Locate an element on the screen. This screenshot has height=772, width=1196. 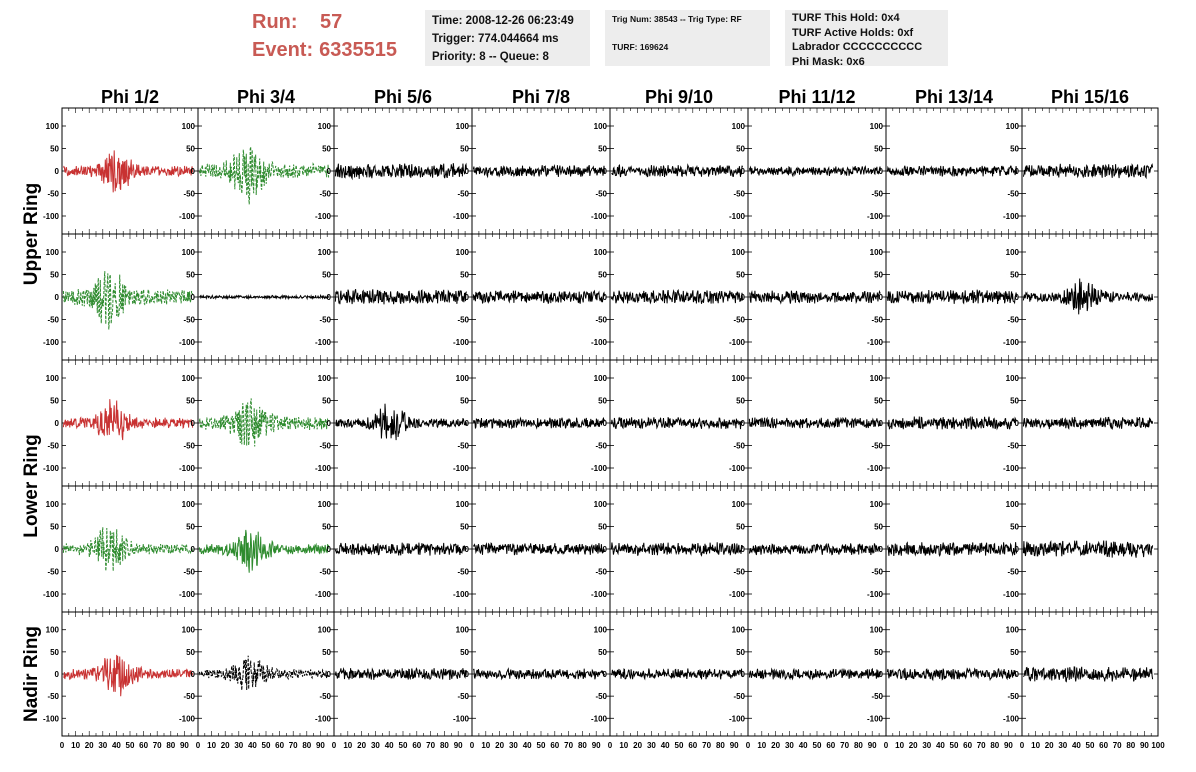
priority-line: Priority: 8 -- Queue: 8 is located at coordinates (490, 57).